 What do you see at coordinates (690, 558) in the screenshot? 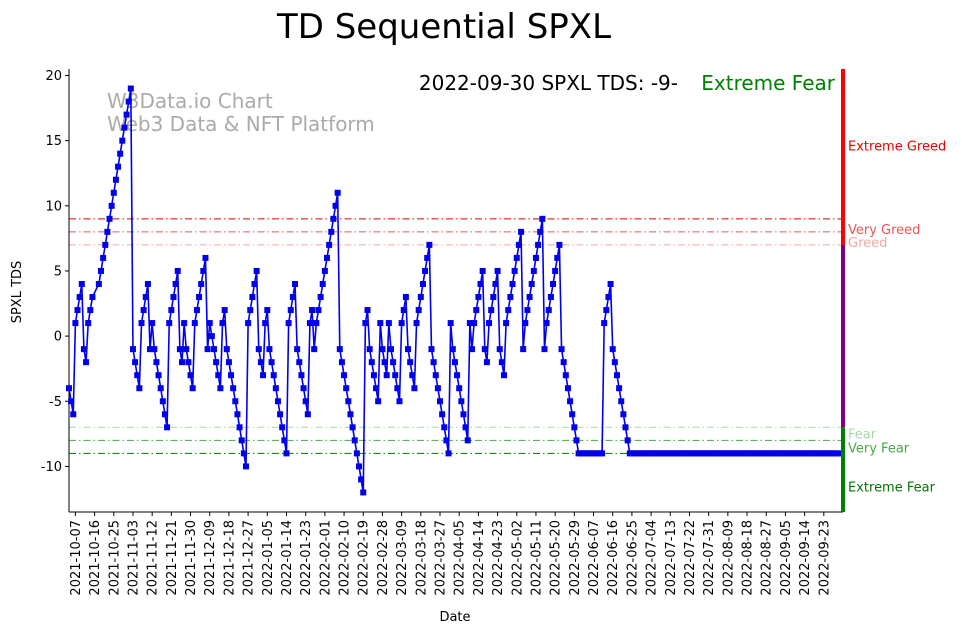
I see `x-tick-label: 2022-07-22` at bounding box center [690, 558].